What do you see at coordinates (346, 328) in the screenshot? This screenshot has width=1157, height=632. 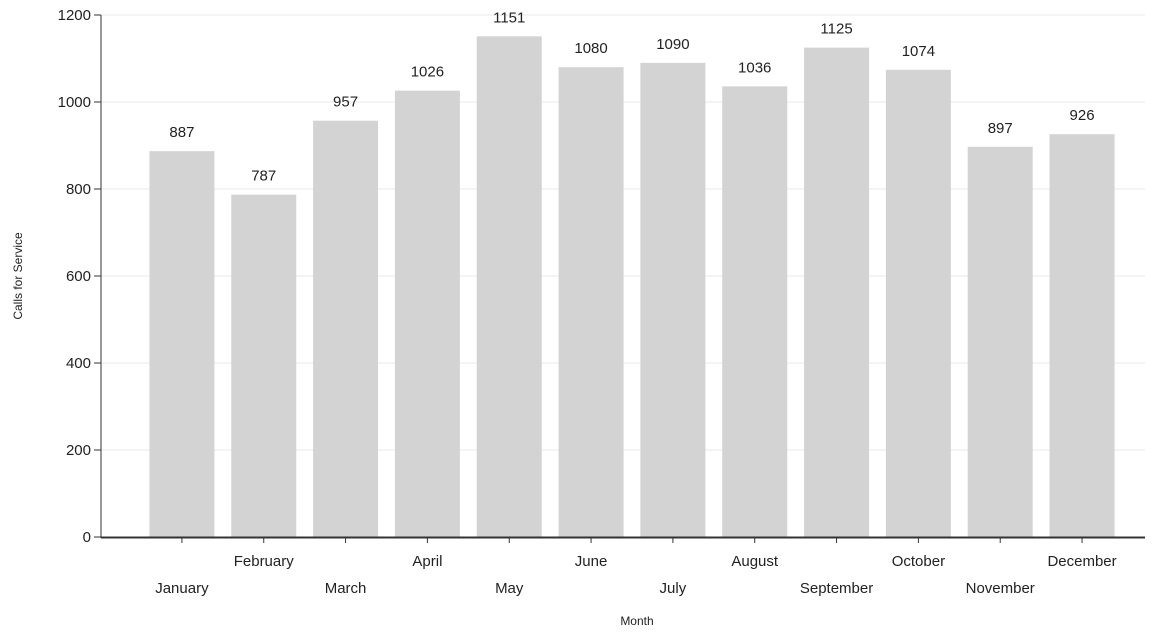 I see `bar-march` at bounding box center [346, 328].